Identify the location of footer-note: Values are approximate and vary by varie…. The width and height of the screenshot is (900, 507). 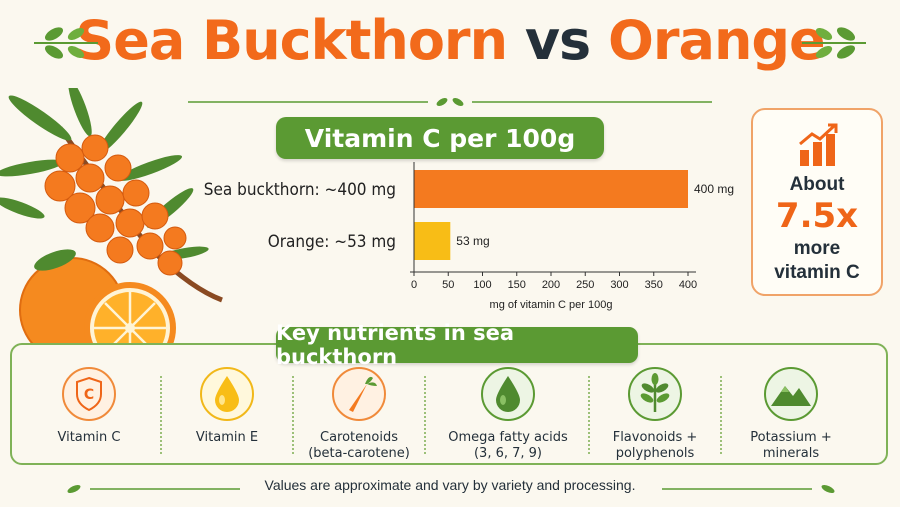
(450, 485).